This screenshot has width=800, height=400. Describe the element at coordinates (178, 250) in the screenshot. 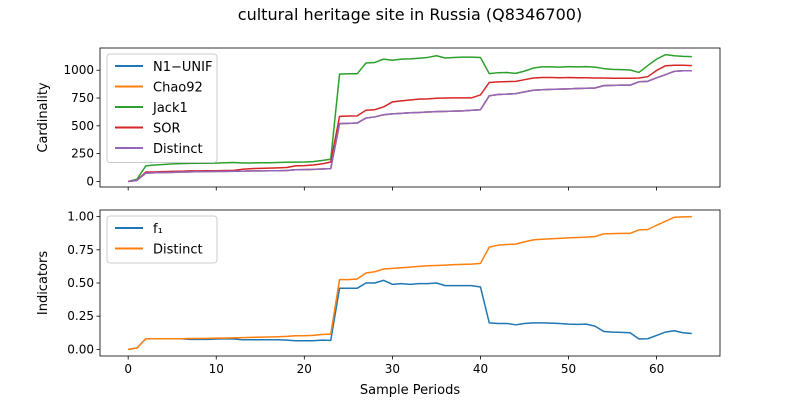

I see `indicators-legend-label: Distinct` at that location.